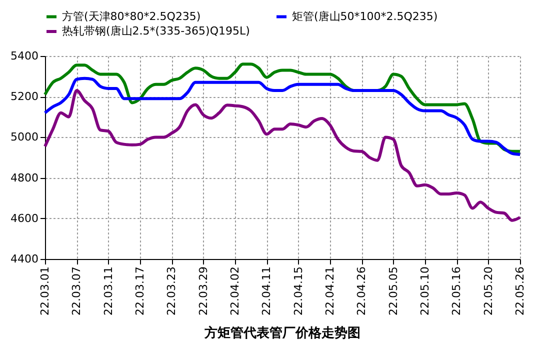 The image size is (550, 350). Describe the element at coordinates (45, 291) in the screenshot. I see `x-tick-label: 22.03.01` at that location.